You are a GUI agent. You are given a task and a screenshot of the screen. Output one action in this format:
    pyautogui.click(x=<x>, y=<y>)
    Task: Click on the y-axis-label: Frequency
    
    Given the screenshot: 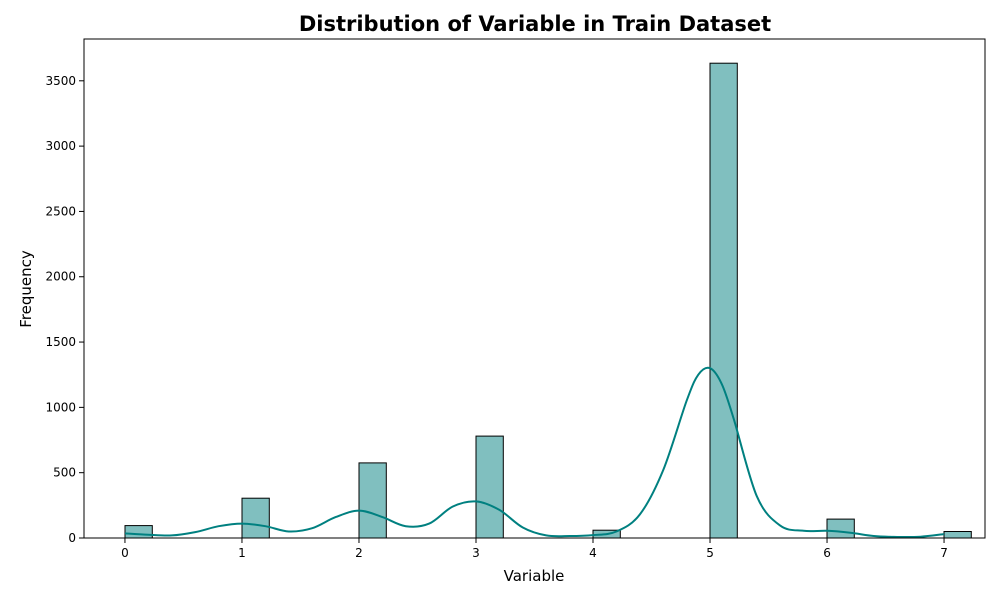 What is the action you would take?
    pyautogui.click(x=26, y=289)
    